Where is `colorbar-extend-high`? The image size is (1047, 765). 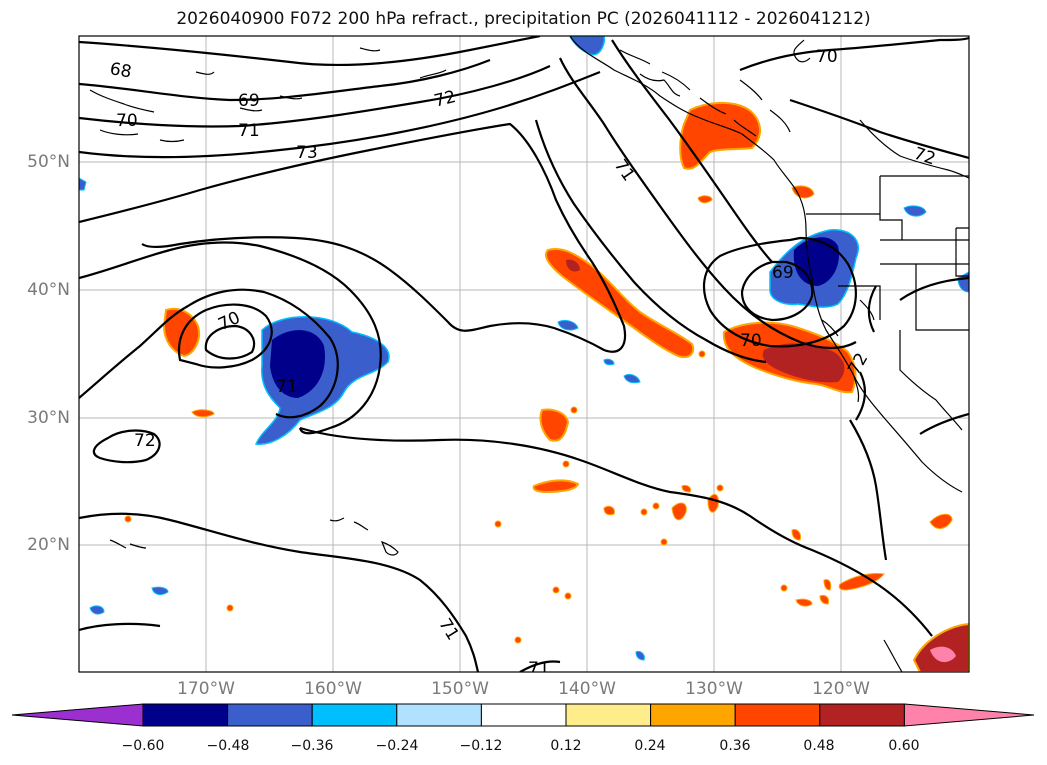 colorbar-extend-high is located at coordinates (969, 715).